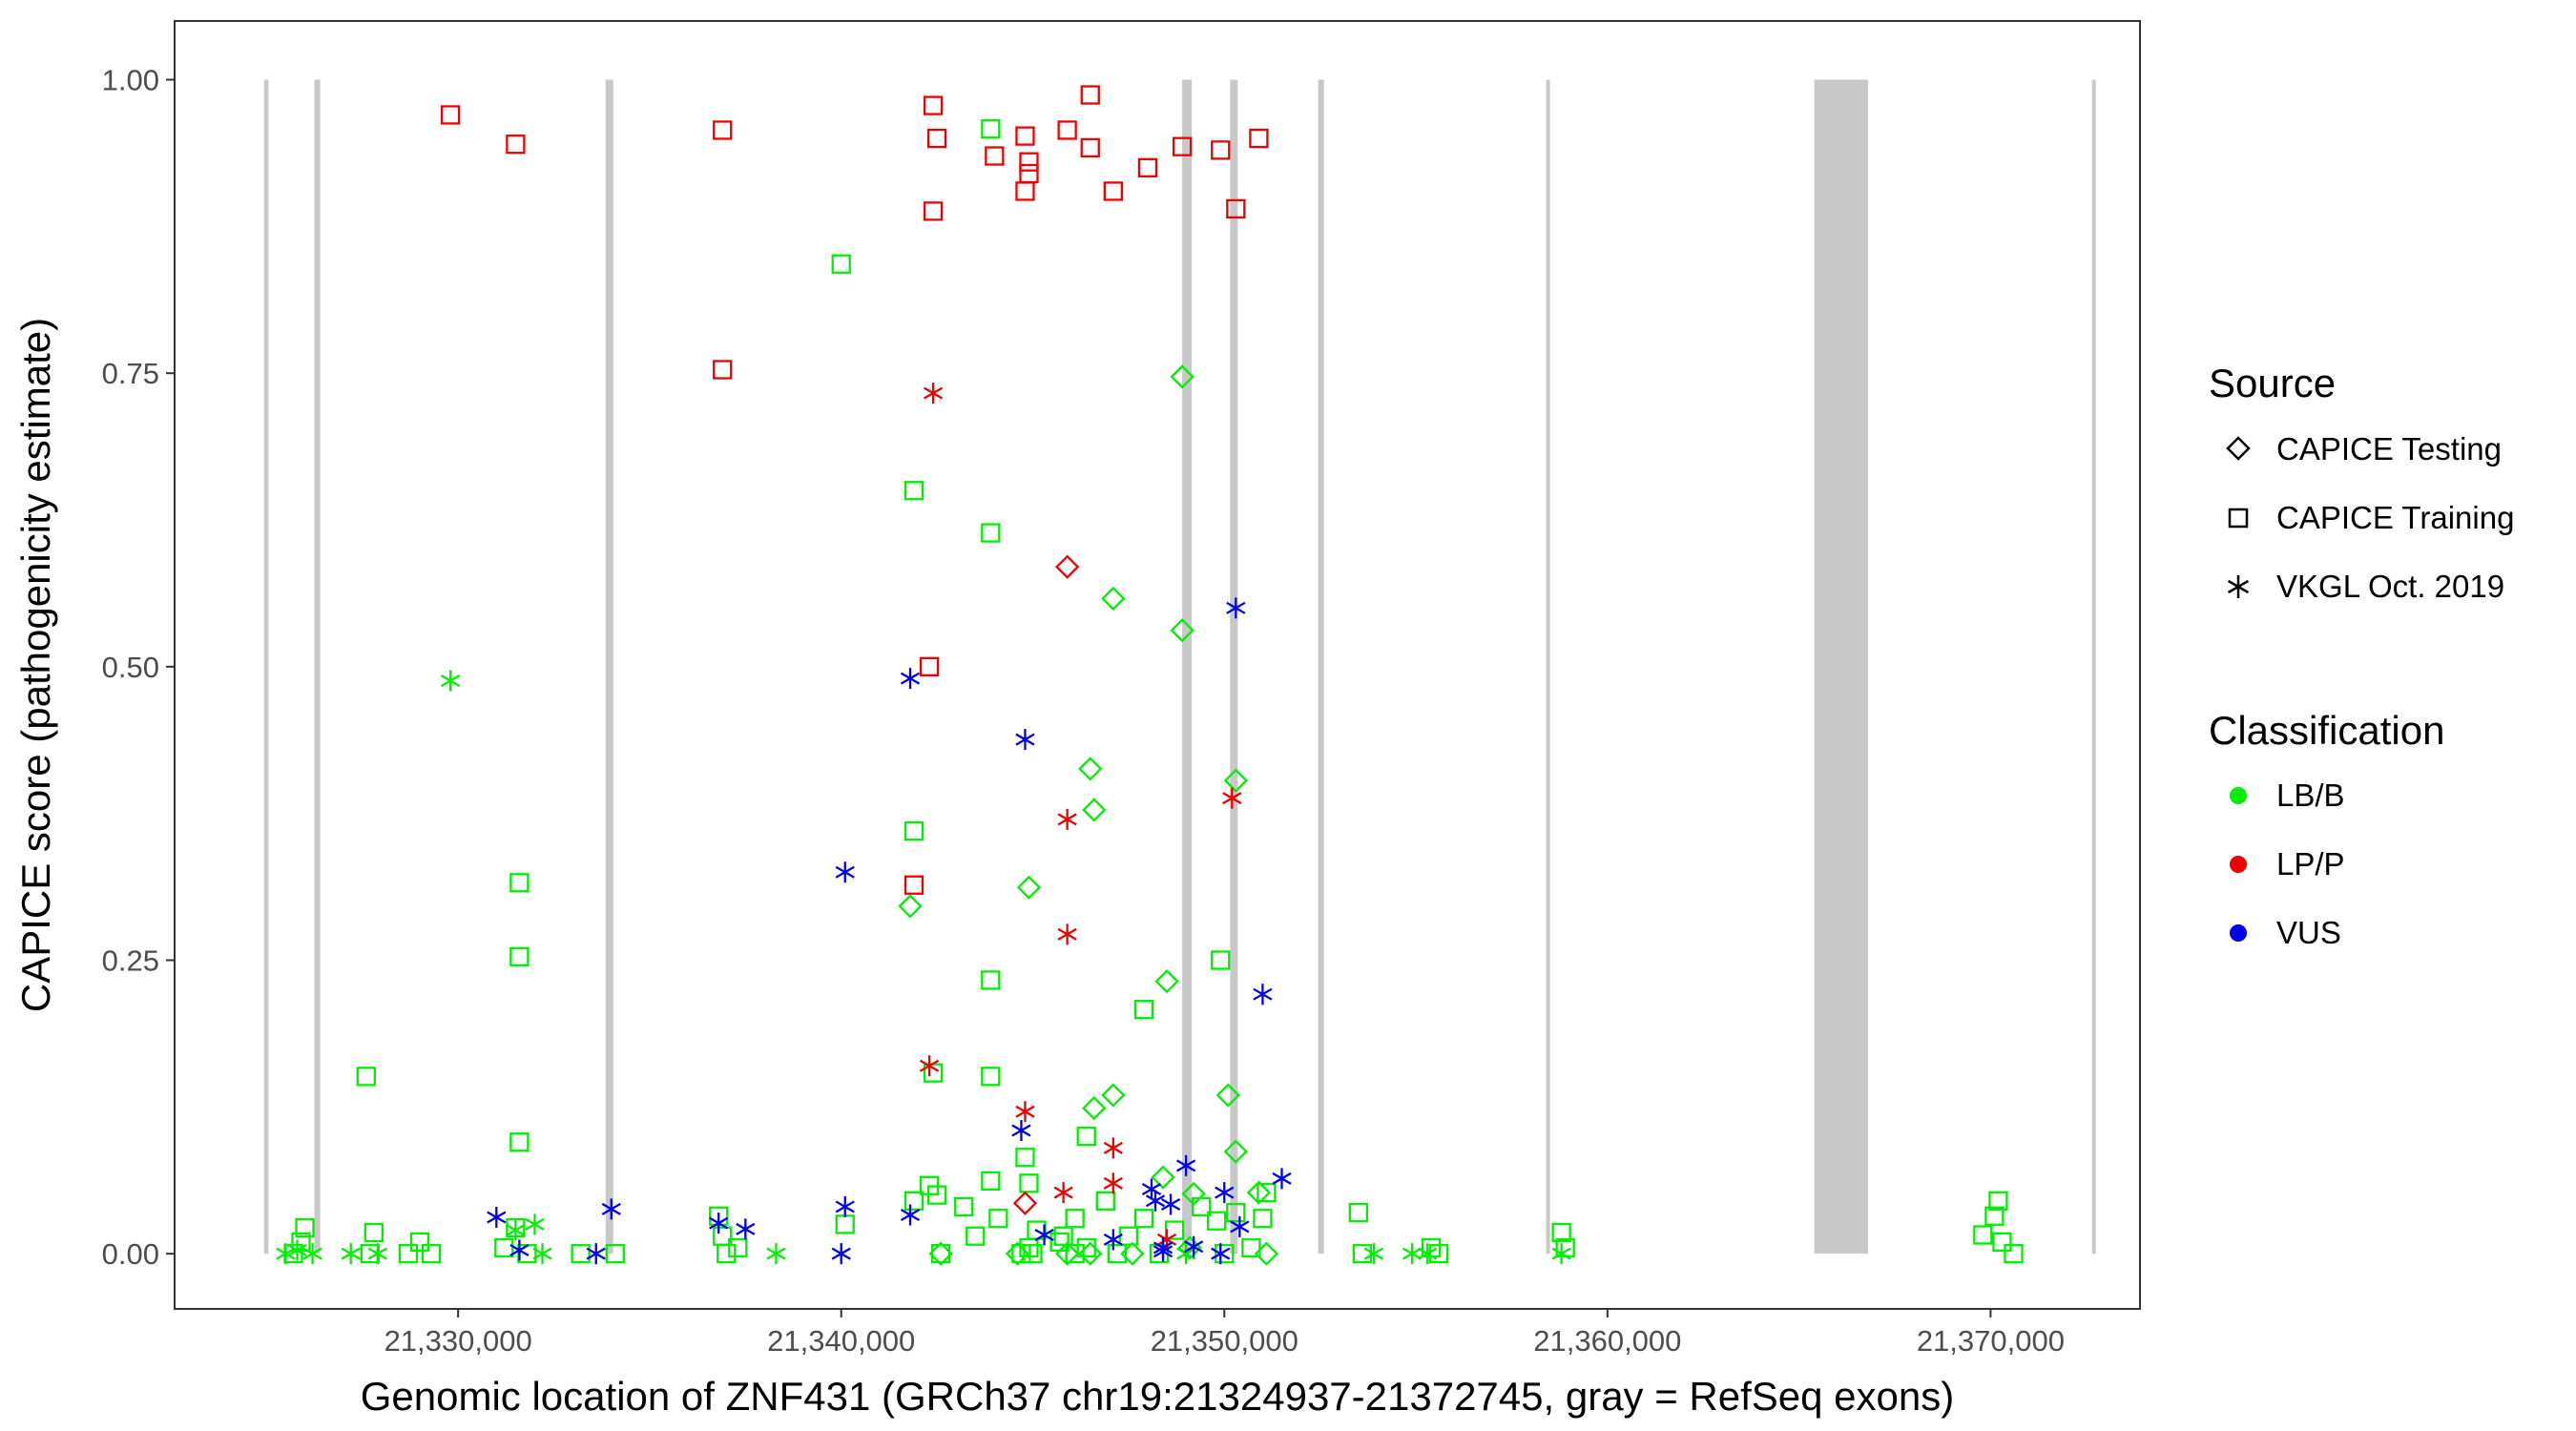 This screenshot has height=1431, width=2576. I want to click on y-tick-label: 0.75, so click(130, 373).